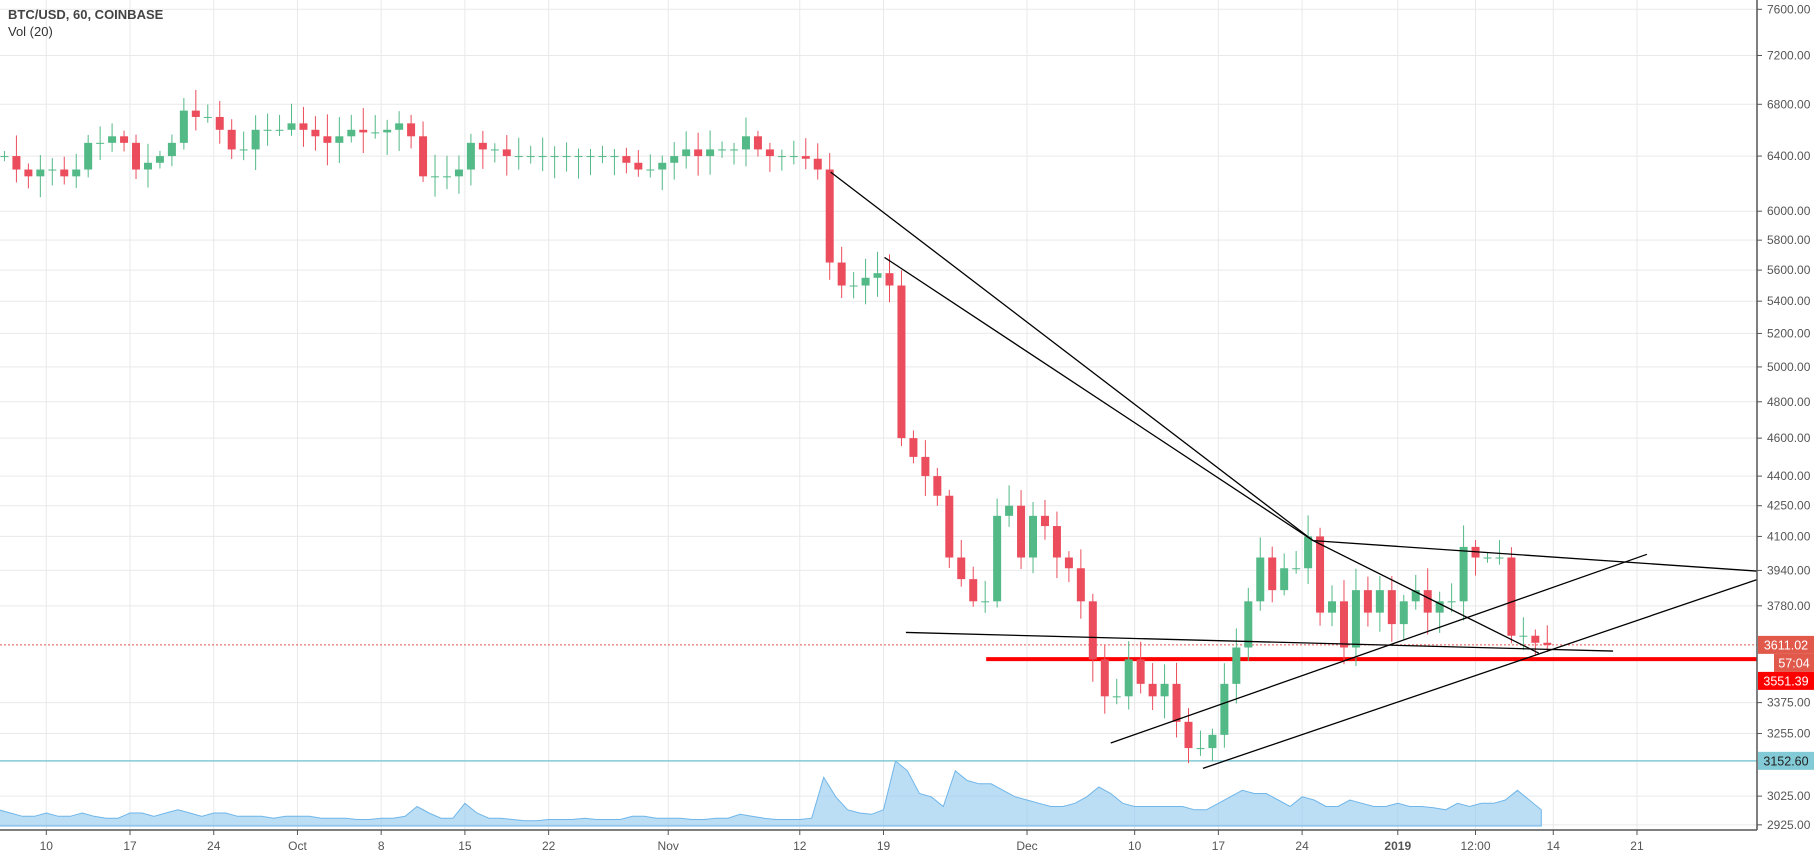 This screenshot has width=1814, height=856. I want to click on y-tick-label: 7200.00, so click(1789, 55).